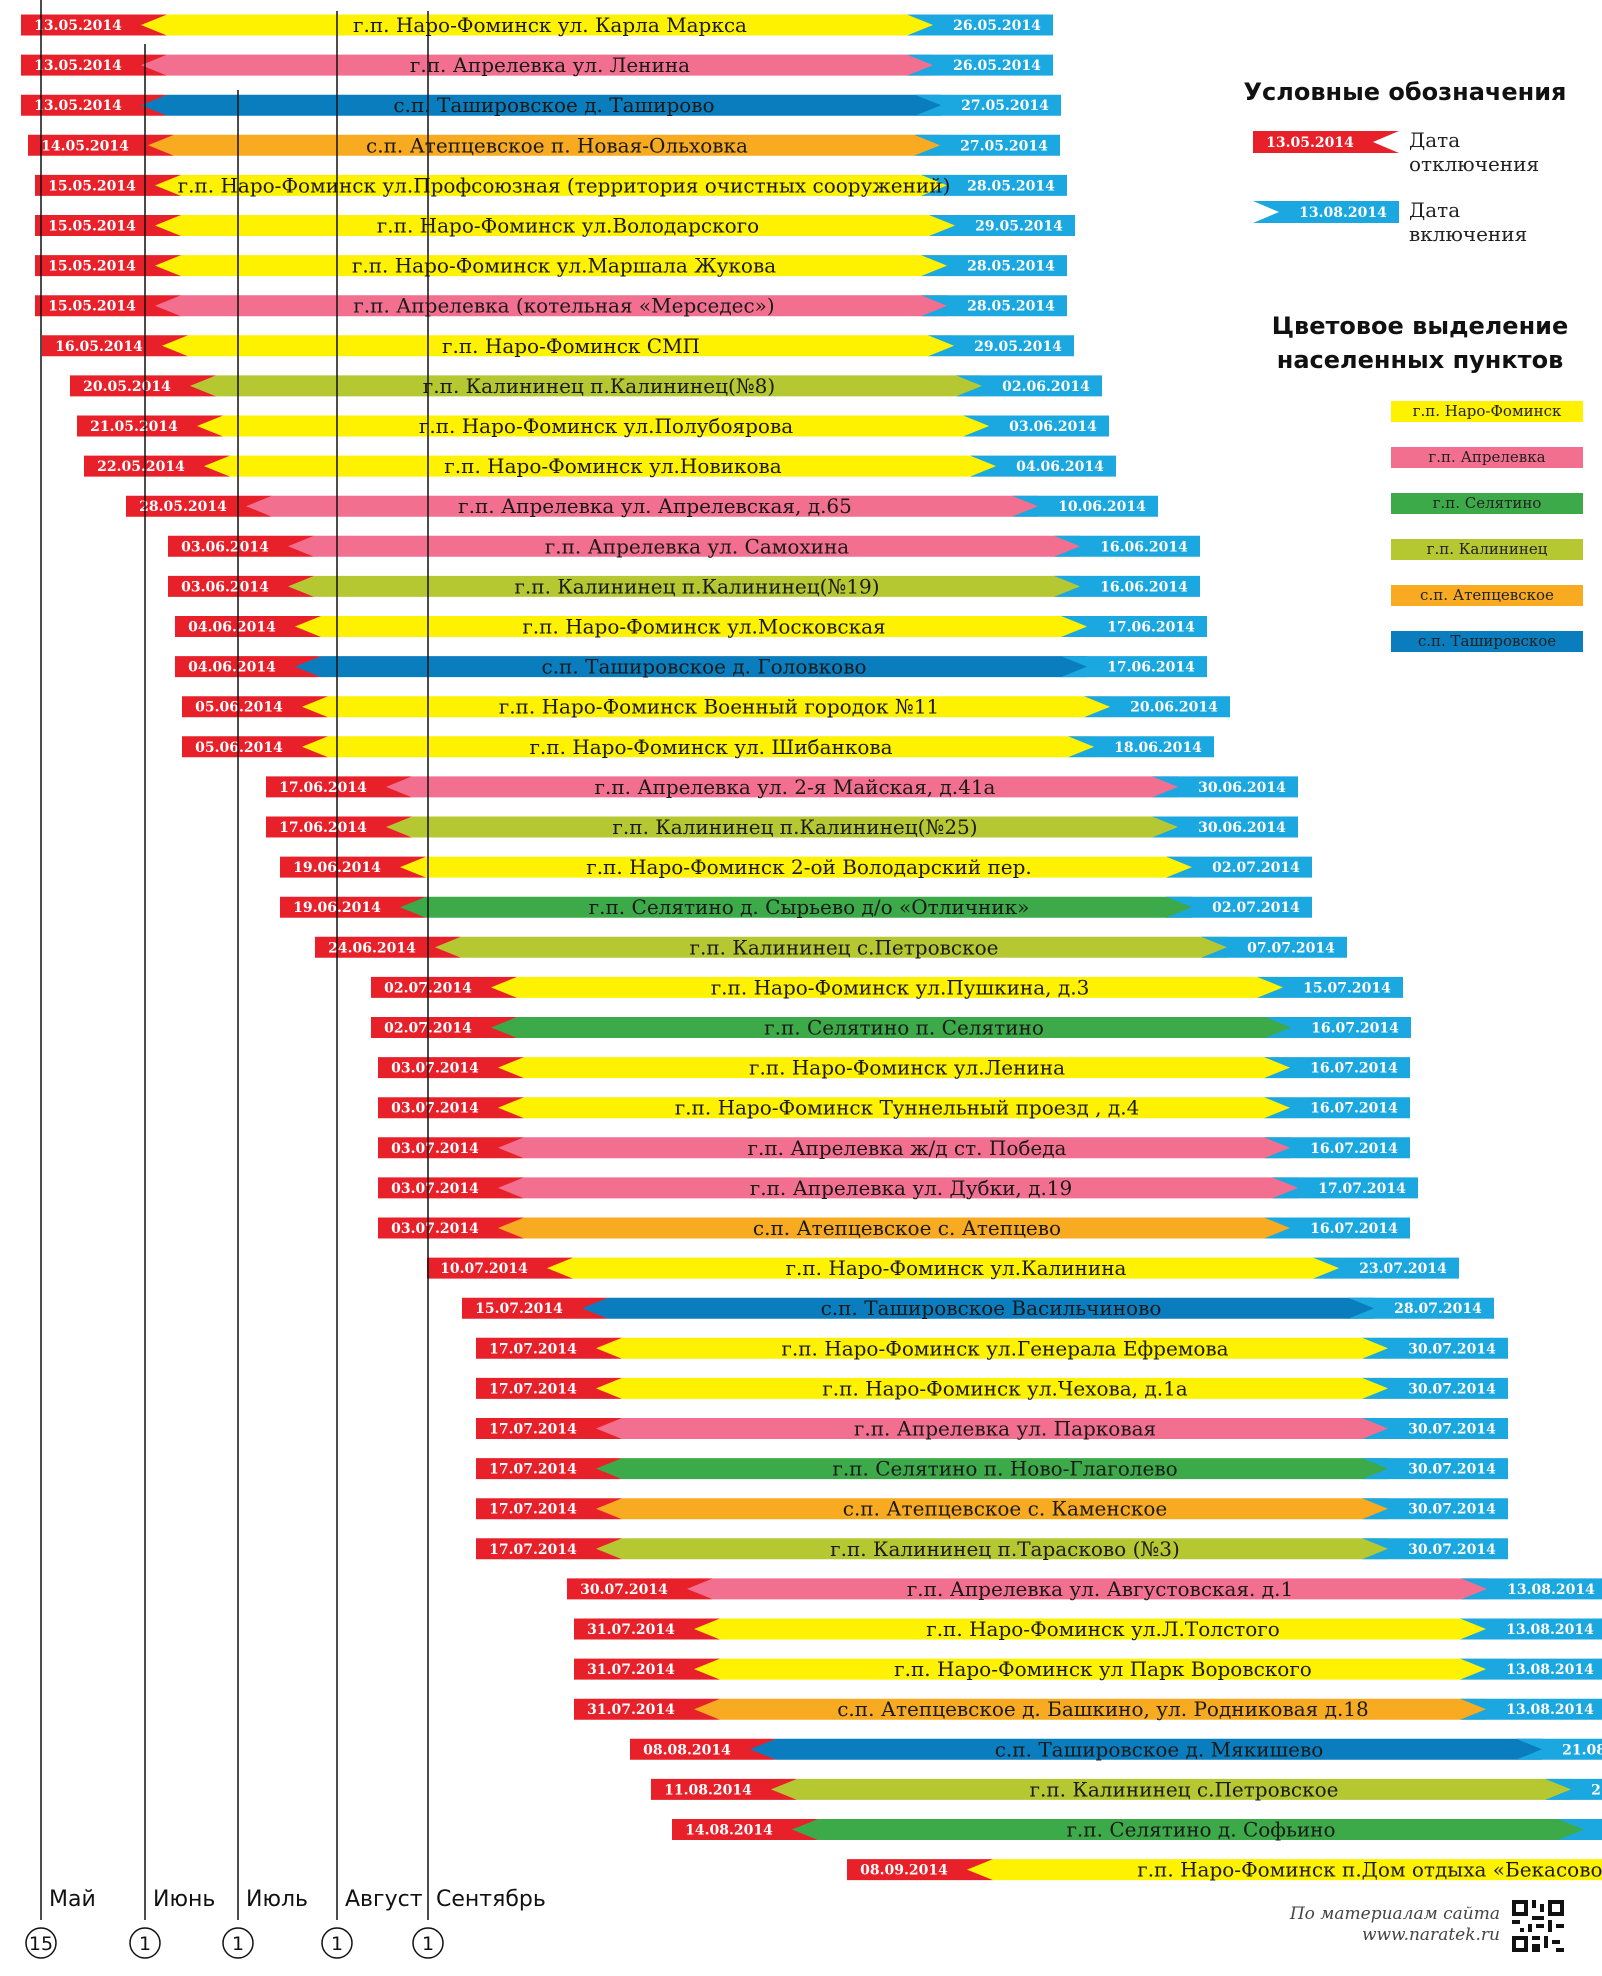 The height and width of the screenshot is (1976, 1602). Describe the element at coordinates (384, 1899) in the screenshot. I see `month-label: Август` at that location.